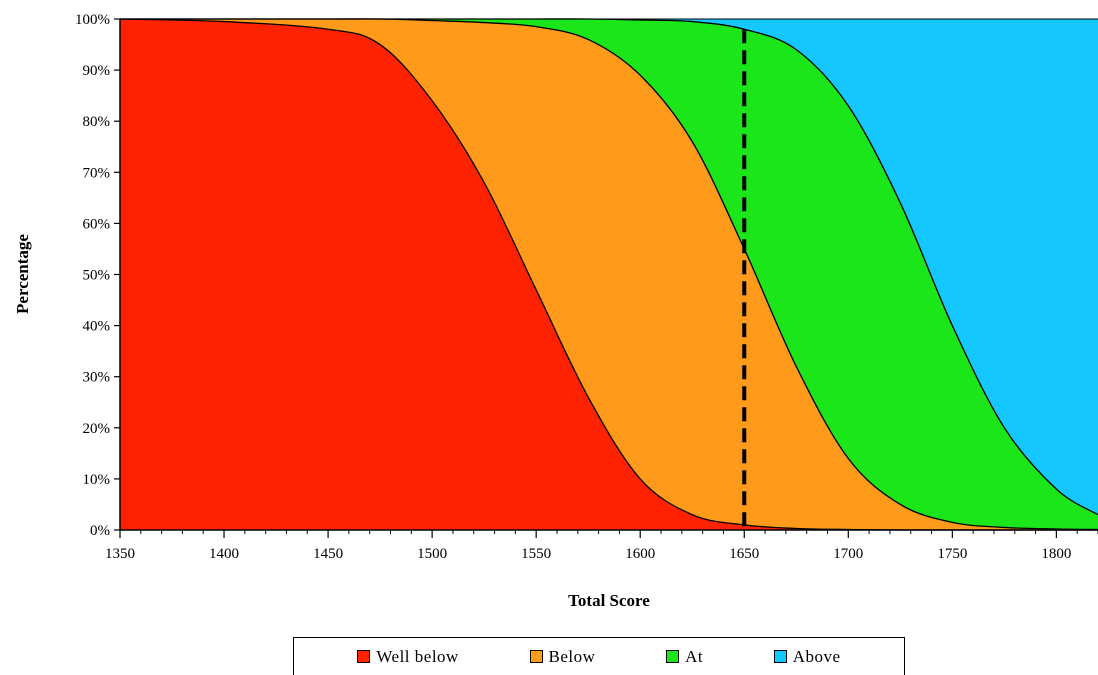  What do you see at coordinates (100, 531) in the screenshot?
I see `y-tick-label: 0%` at bounding box center [100, 531].